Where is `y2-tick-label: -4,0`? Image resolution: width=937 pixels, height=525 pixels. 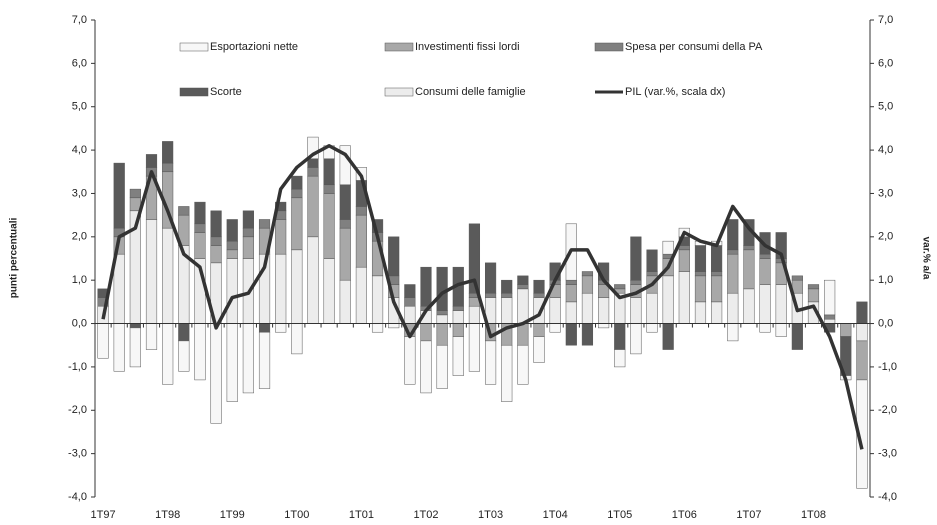 y2-tick-label: -4,0 is located at coordinates (887, 497).